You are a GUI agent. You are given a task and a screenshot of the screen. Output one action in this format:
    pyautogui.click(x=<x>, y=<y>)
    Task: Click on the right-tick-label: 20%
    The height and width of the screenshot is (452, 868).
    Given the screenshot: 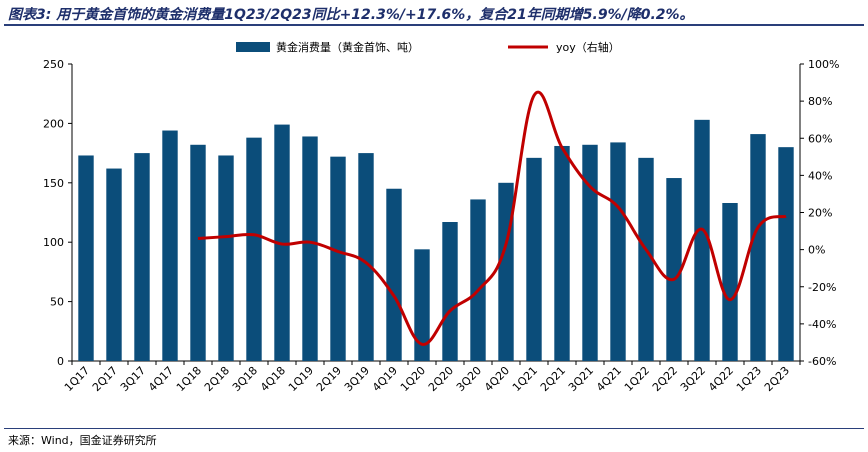 What is the action you would take?
    pyautogui.click(x=820, y=213)
    